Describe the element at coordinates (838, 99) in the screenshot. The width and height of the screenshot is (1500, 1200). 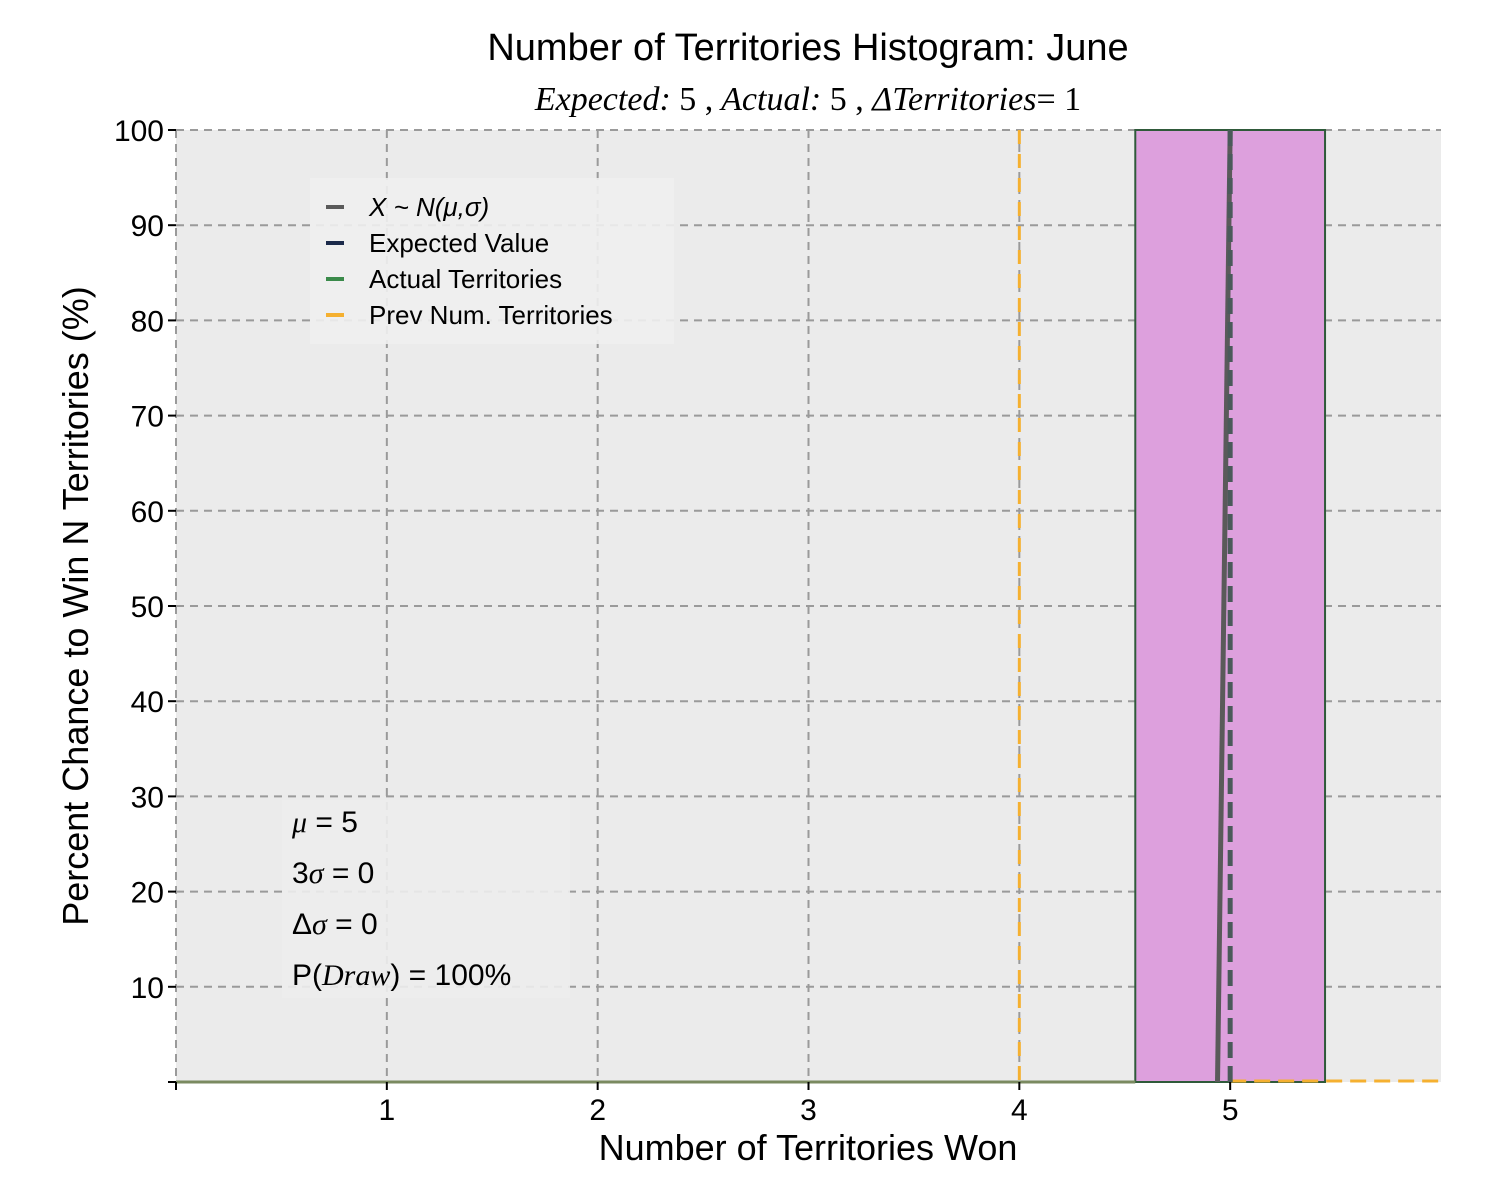
I see `subtitle-actual-value: 5` at that location.